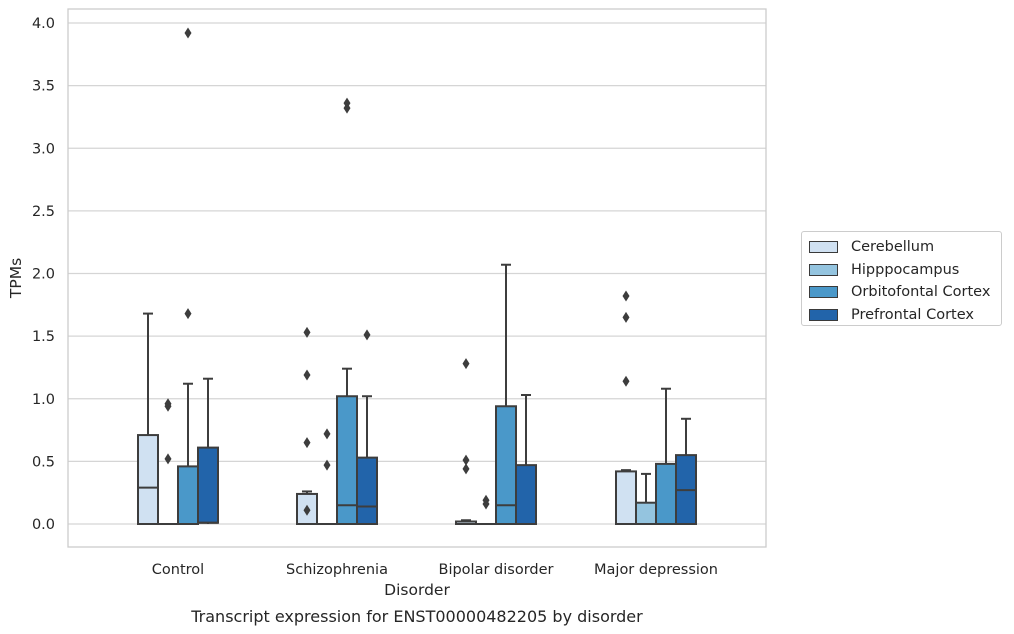 This screenshot has height=634, width=1014. I want to click on x-tick-label: Major depression, so click(656, 570).